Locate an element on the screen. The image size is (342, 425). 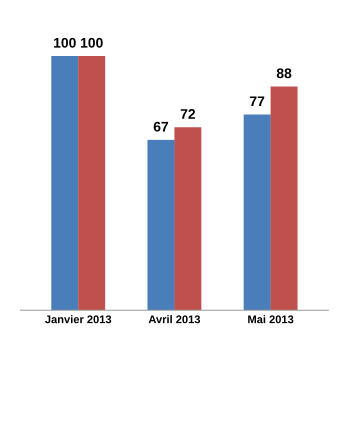
x-tick-label: Janvier 2013 is located at coordinates (78, 319).